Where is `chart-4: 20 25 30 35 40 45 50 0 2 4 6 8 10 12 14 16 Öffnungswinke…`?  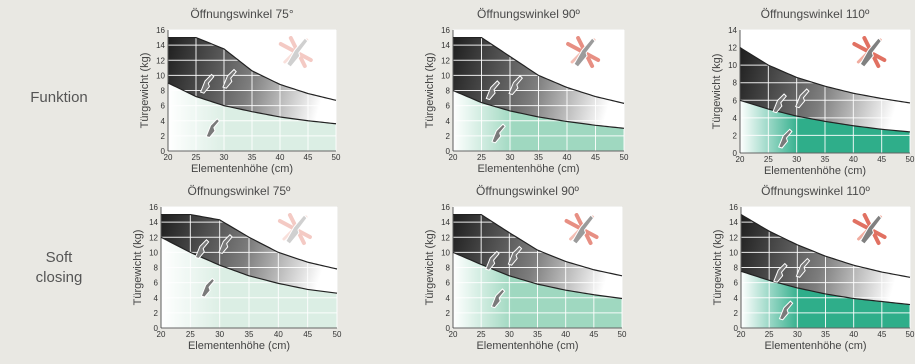
chart-4: 20 25 30 35 40 45 50 0 2 4 6 8 10 12 14 16 Öffnungswinke… is located at coordinates (513, 274).